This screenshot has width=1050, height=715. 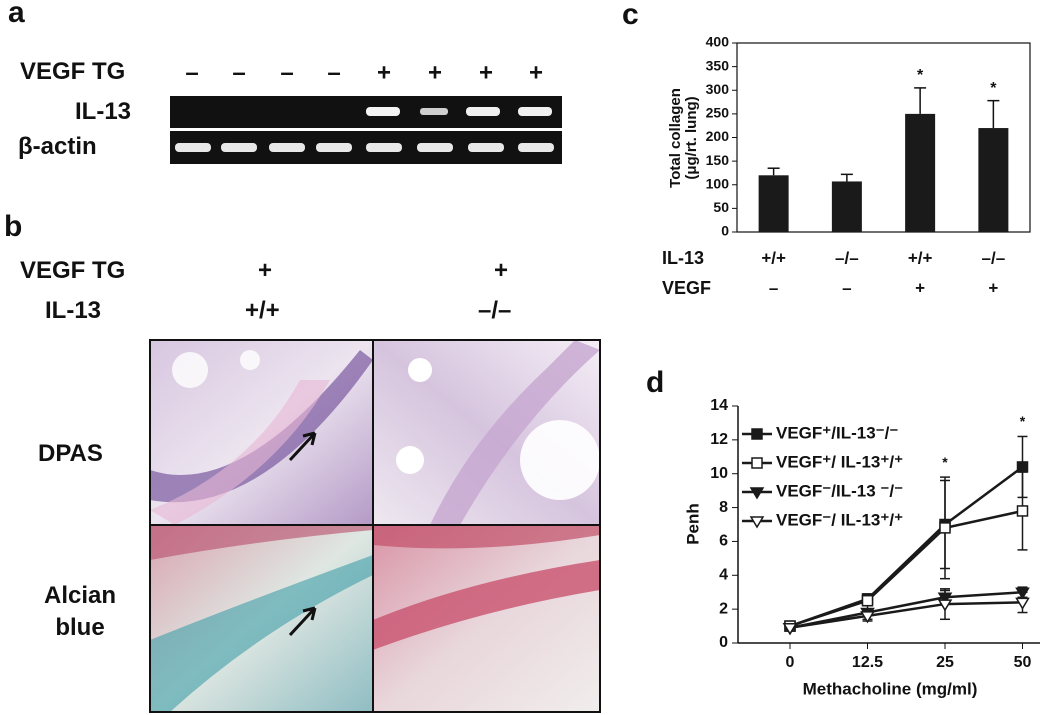 What do you see at coordinates (723, 608) in the screenshot?
I see `y-tick-label: 2` at bounding box center [723, 608].